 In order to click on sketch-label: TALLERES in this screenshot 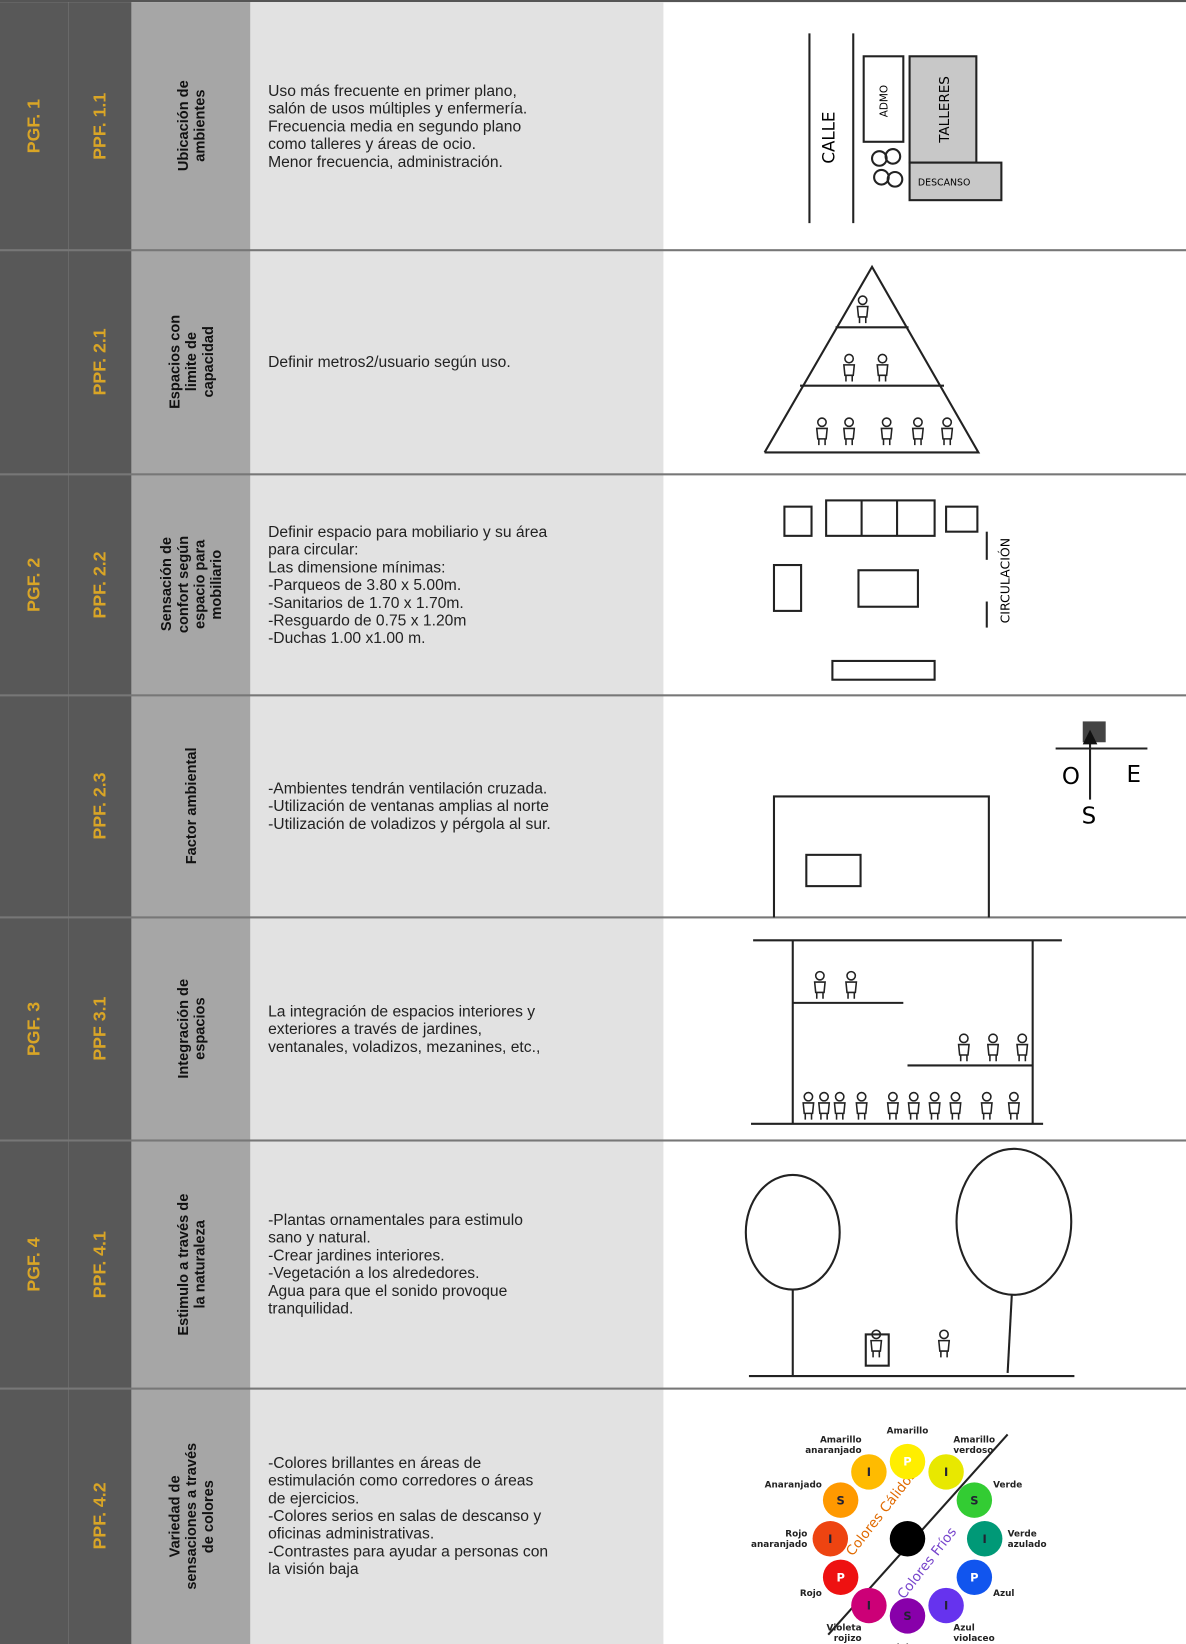, I will do `click(945, 110)`.